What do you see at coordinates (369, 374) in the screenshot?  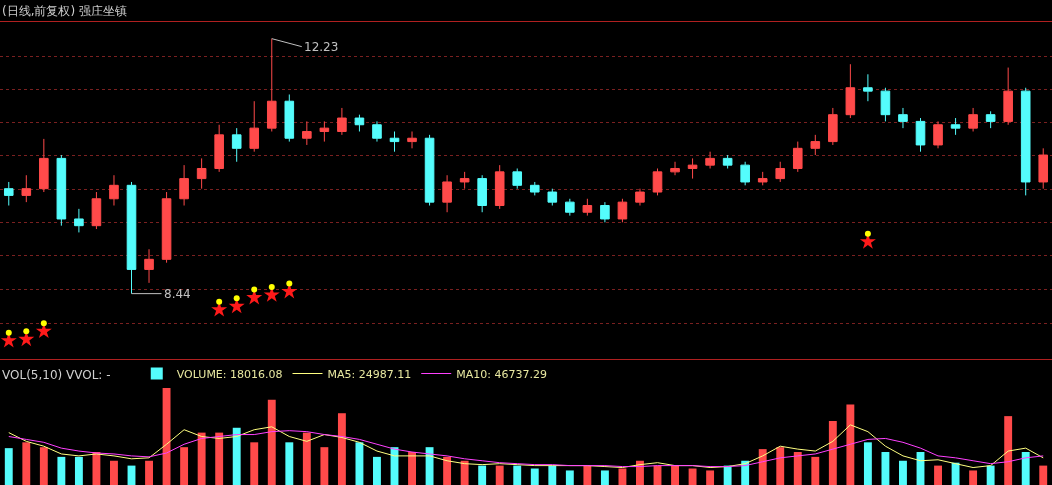 I see `legend-label: MA5: 24987.11` at bounding box center [369, 374].